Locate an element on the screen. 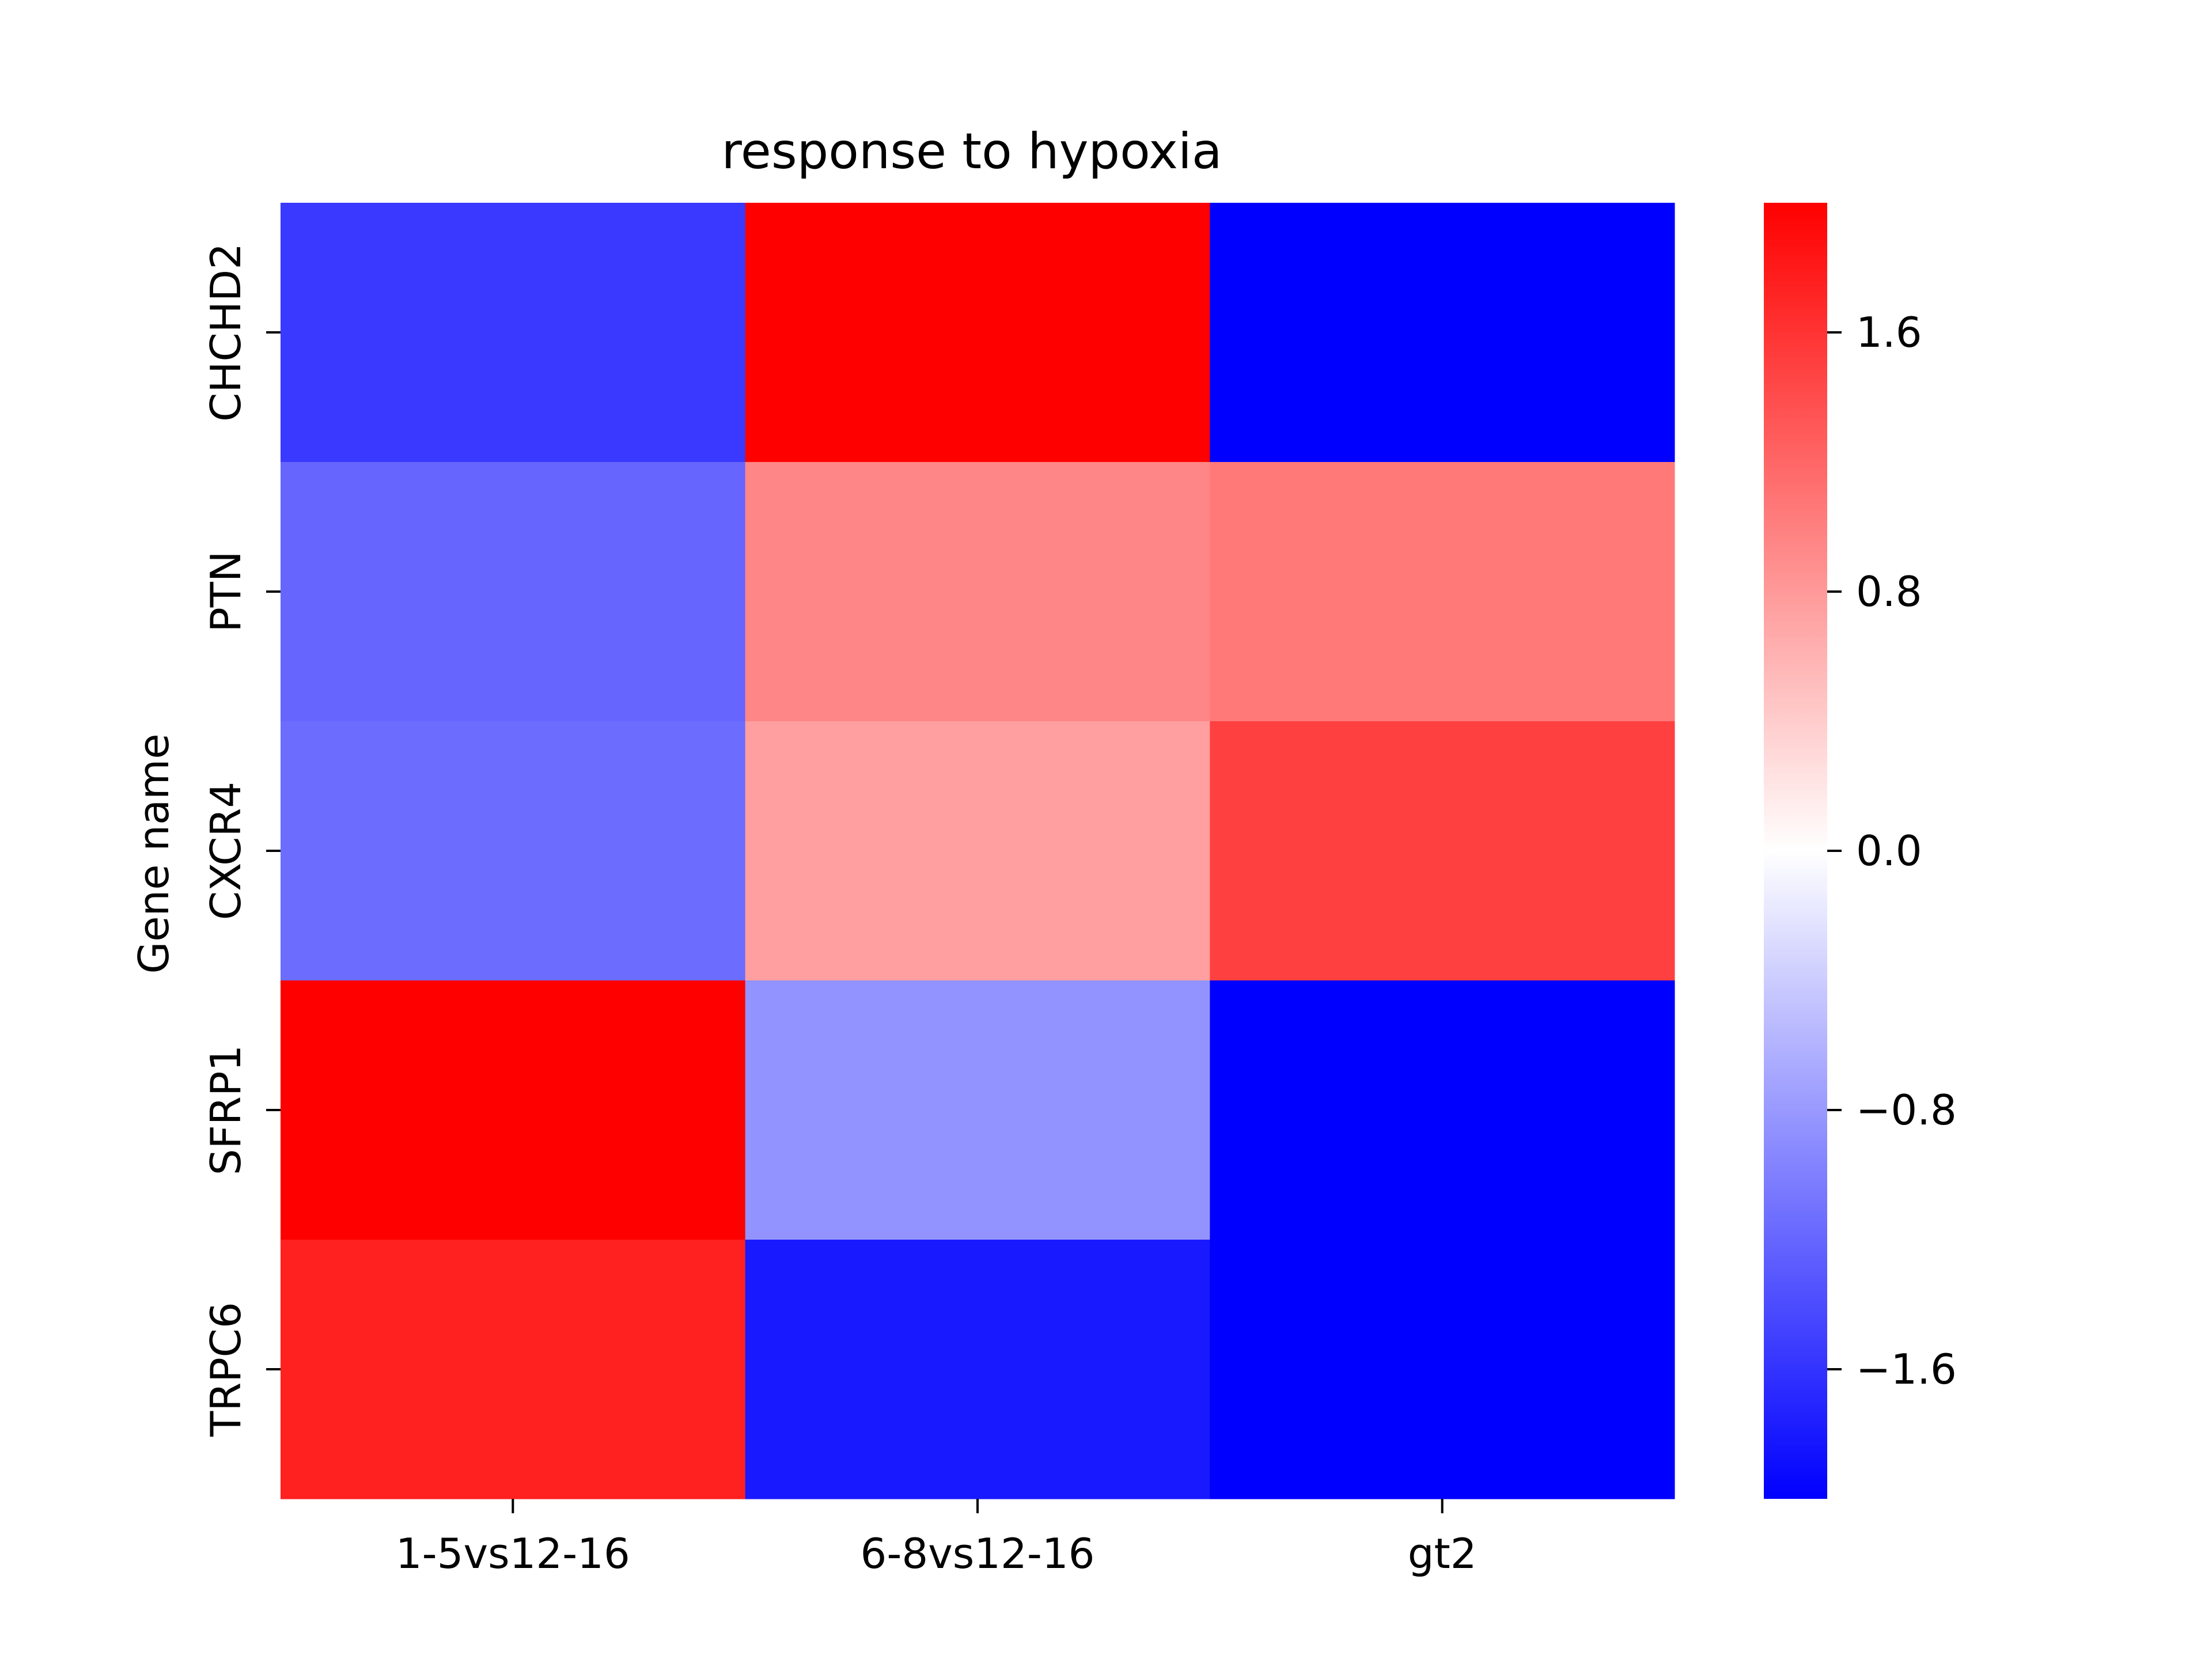 This screenshot has height=1659, width=2212. y-tick-label: SFRP1 is located at coordinates (226, 1110).